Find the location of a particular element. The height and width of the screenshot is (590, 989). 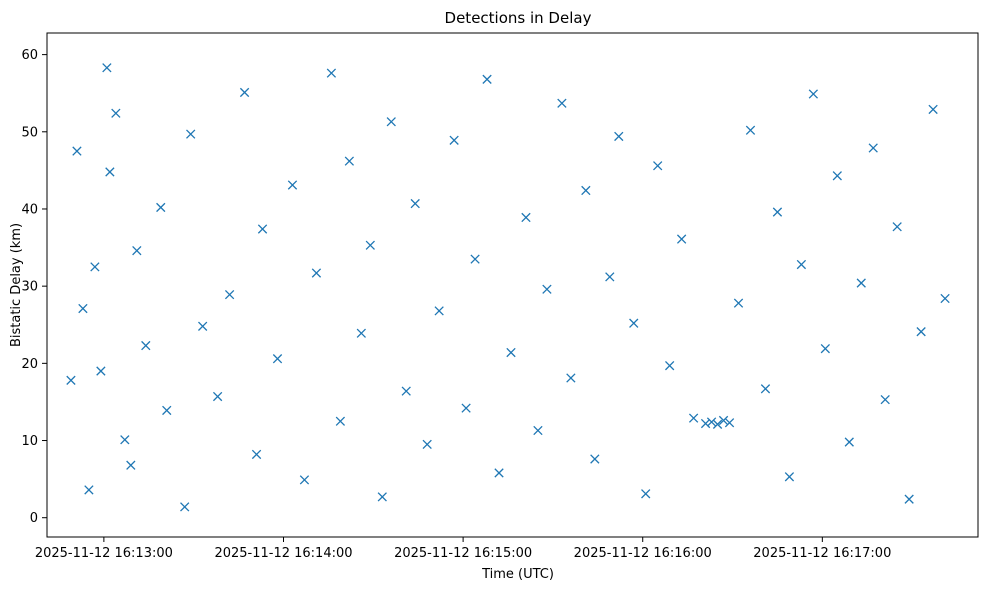

y-tick-label-2: 20 is located at coordinates (29, 364).